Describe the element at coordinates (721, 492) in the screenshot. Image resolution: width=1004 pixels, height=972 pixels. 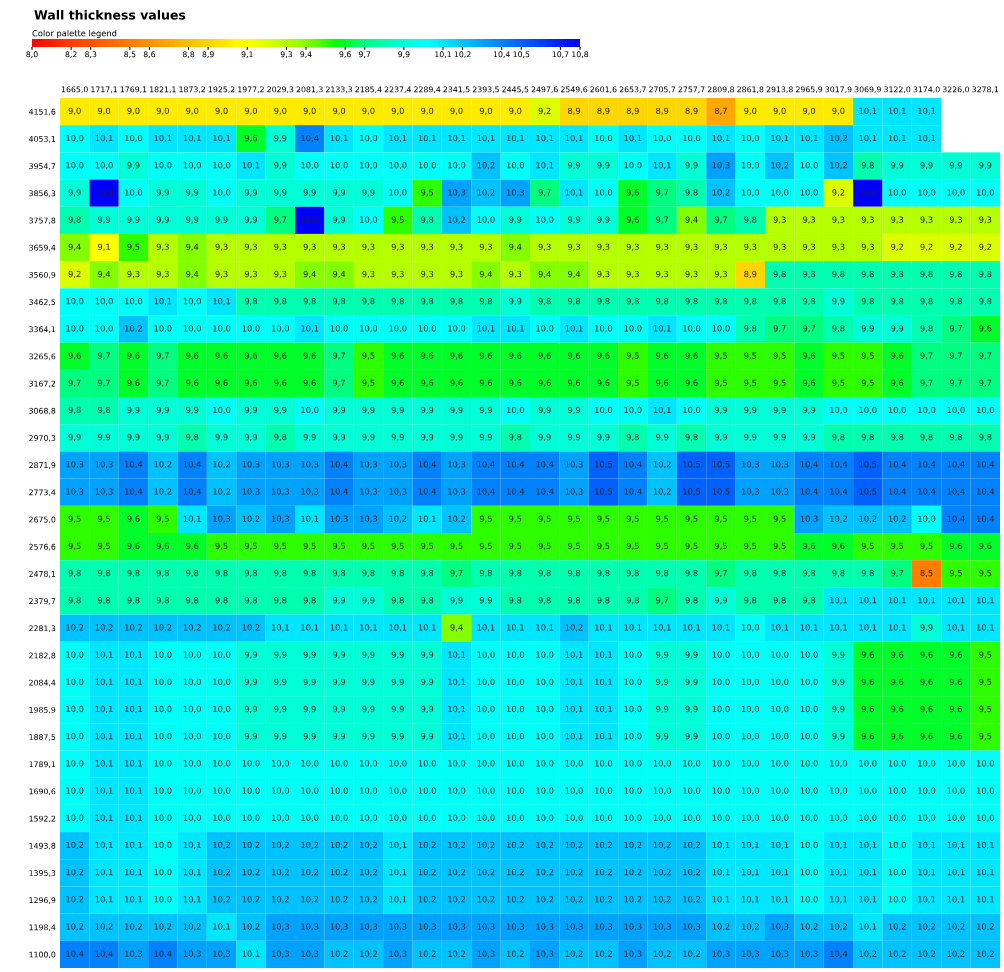
I see `data-label: 10,5` at that location.